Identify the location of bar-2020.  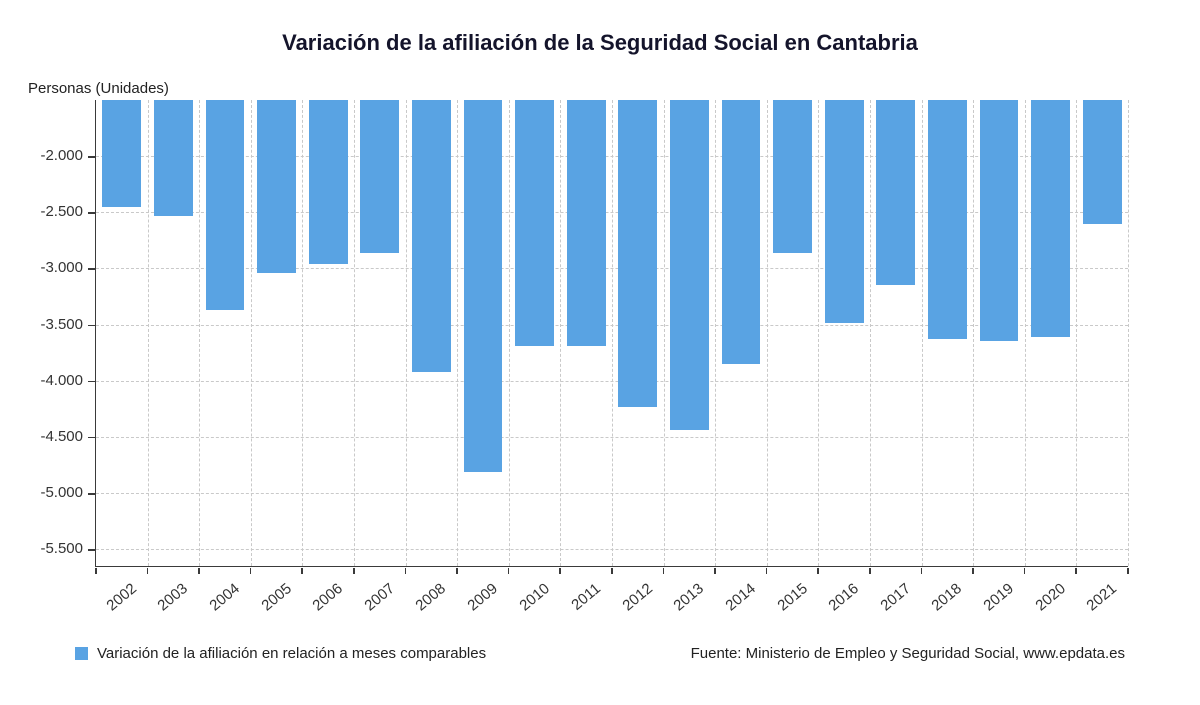
(1050, 218).